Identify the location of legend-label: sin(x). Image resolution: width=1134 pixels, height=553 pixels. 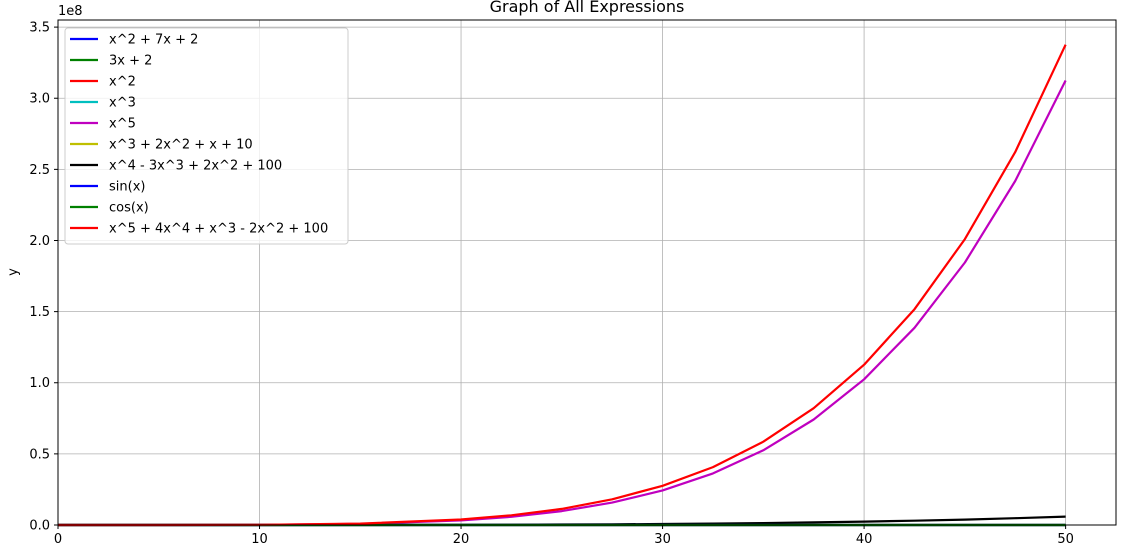
(127, 187).